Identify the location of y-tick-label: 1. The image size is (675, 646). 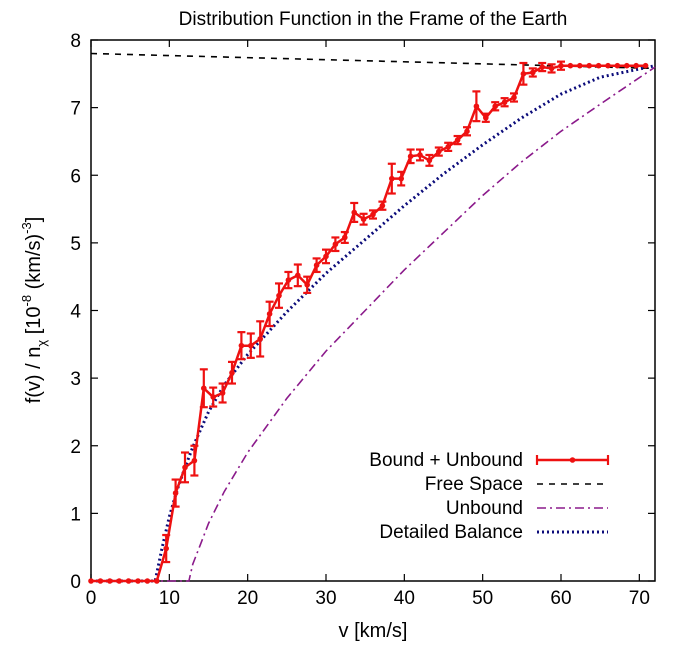
(75, 514).